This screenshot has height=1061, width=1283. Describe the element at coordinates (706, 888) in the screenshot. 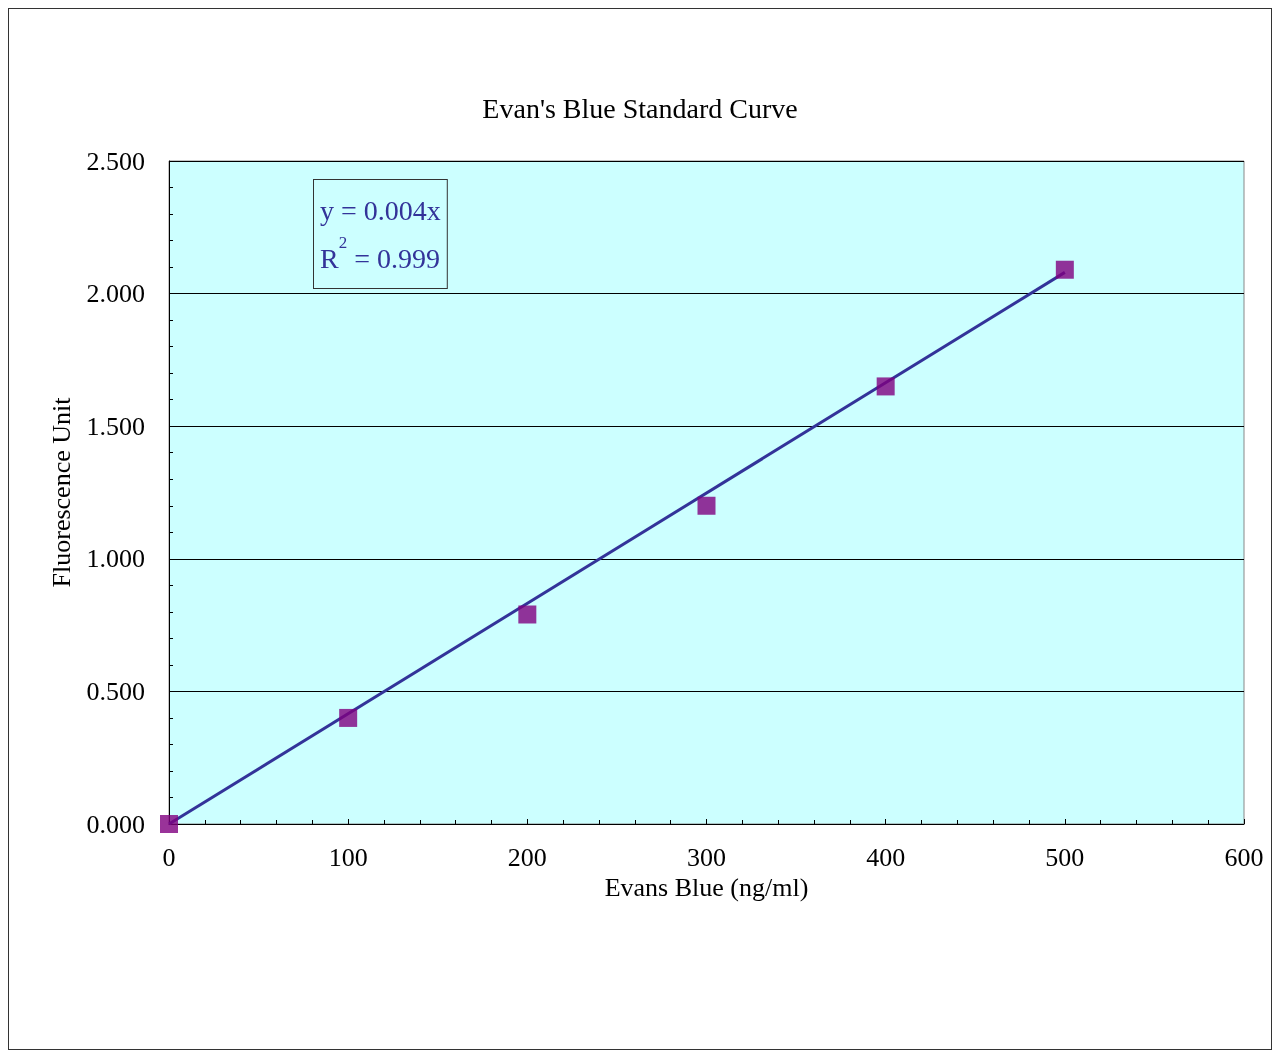

I see `x-axis-title: Evans Blue (ng/ml)` at that location.